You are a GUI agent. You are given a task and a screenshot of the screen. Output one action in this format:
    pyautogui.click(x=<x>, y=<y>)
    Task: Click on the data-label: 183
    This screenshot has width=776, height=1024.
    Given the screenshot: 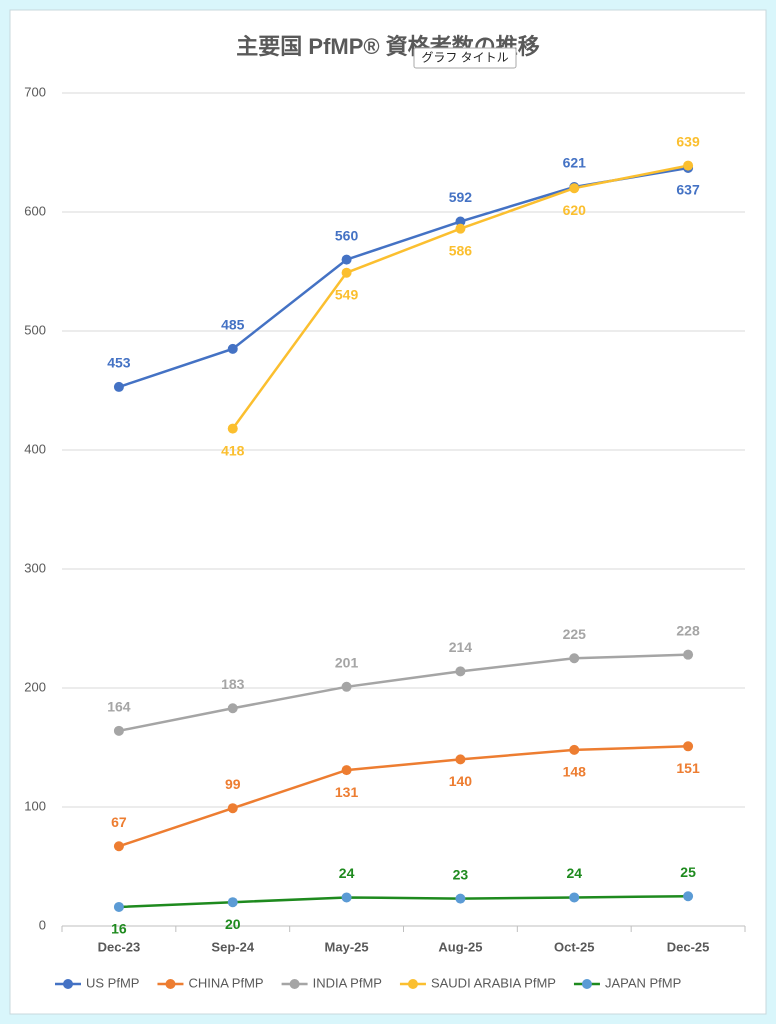 What is the action you would take?
    pyautogui.click(x=233, y=684)
    